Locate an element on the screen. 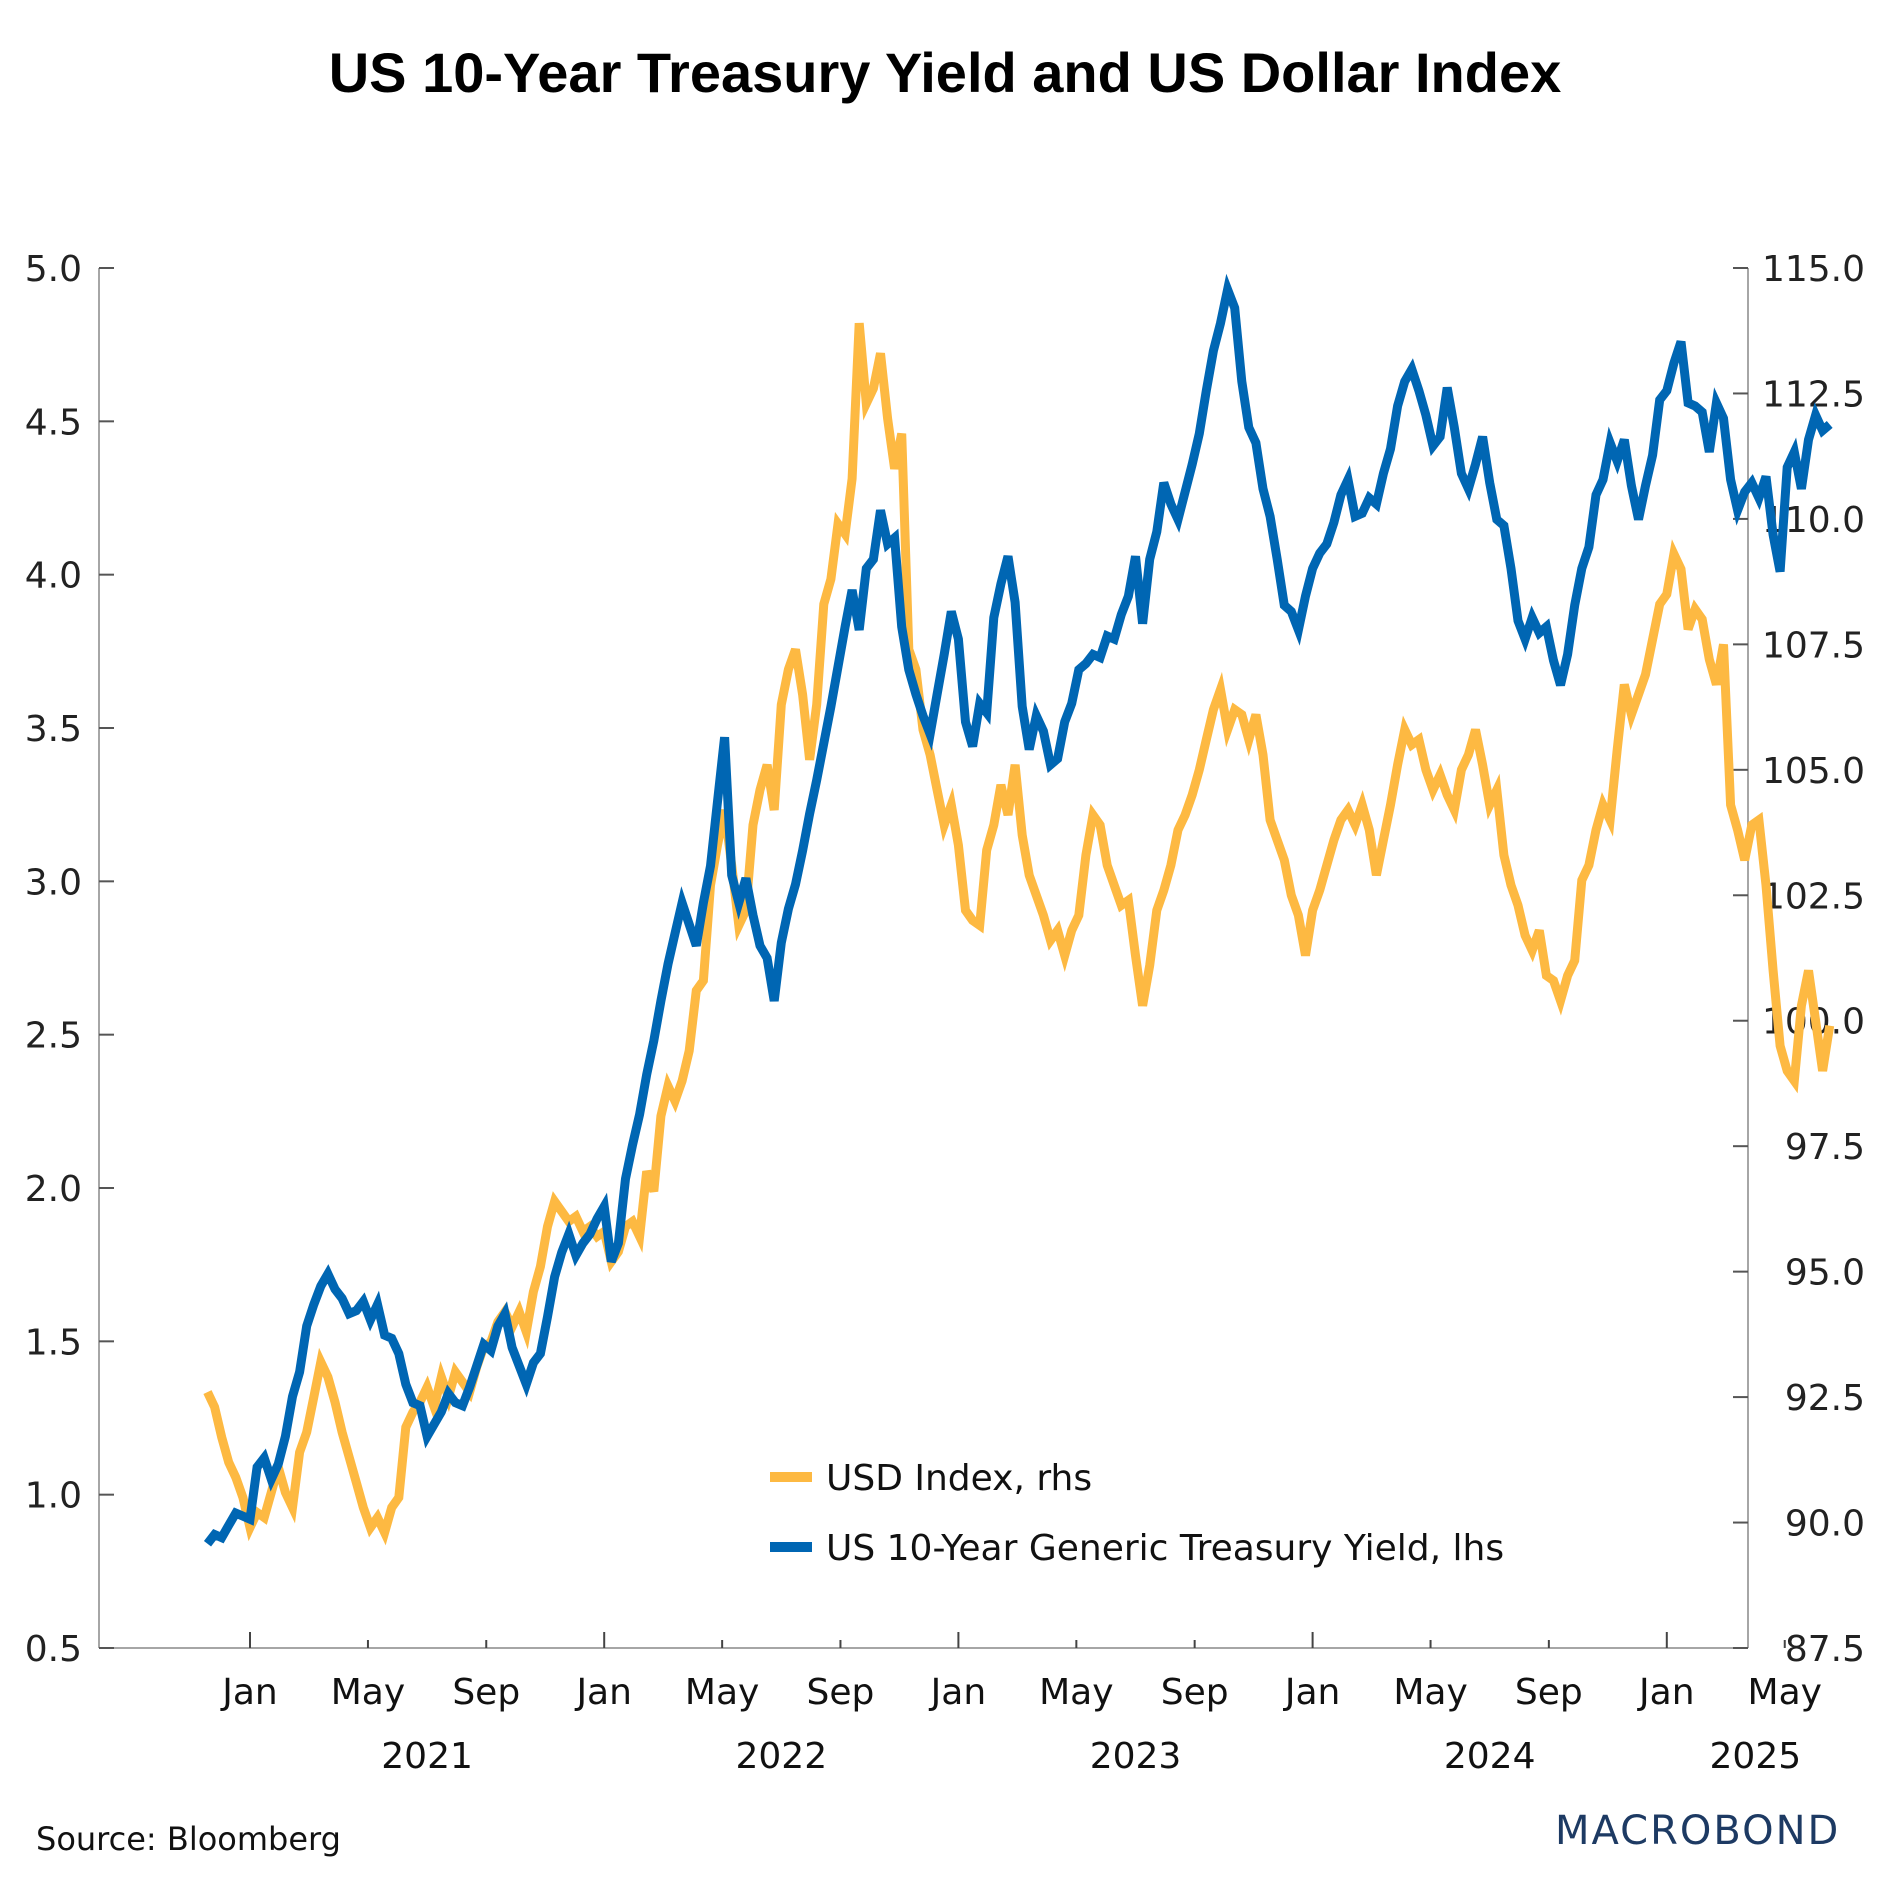 The image size is (1890, 1890). left-tick-label: 4.5 is located at coordinates (53, 422).